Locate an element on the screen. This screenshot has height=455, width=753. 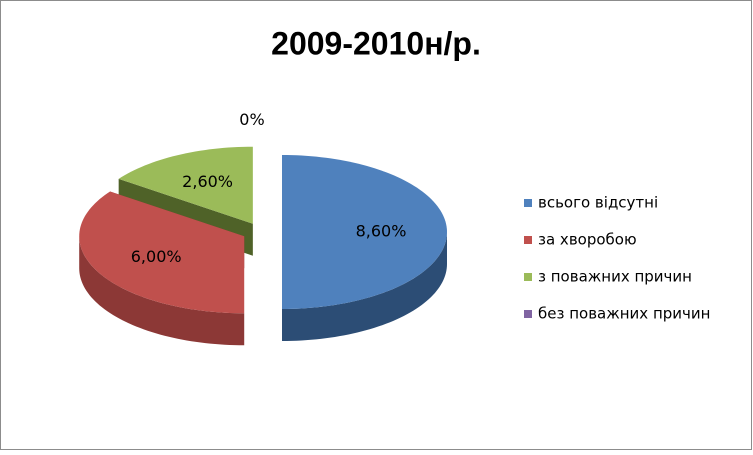
chart-title: 2009-2010н/р. is located at coordinates (376, 43).